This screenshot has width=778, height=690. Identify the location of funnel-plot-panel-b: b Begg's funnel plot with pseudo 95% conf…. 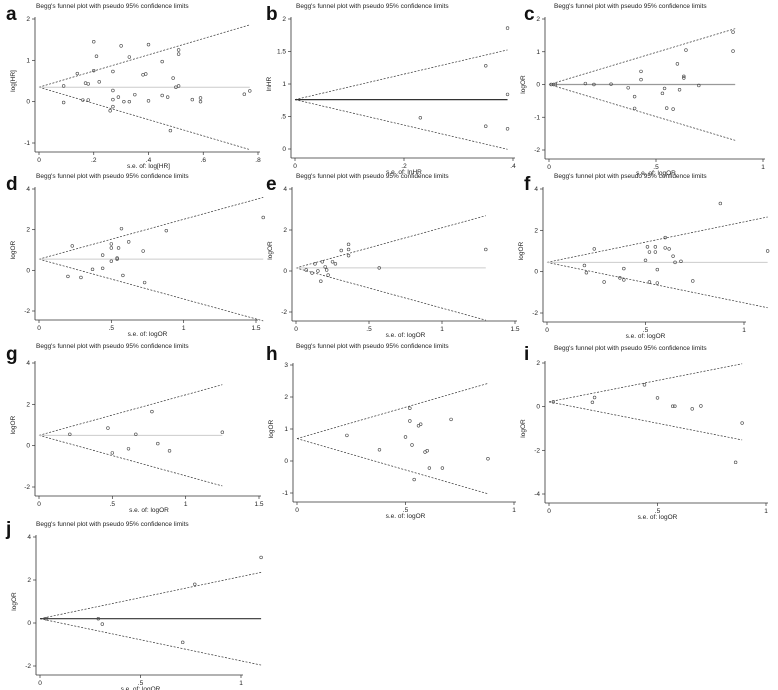
(391, 89).